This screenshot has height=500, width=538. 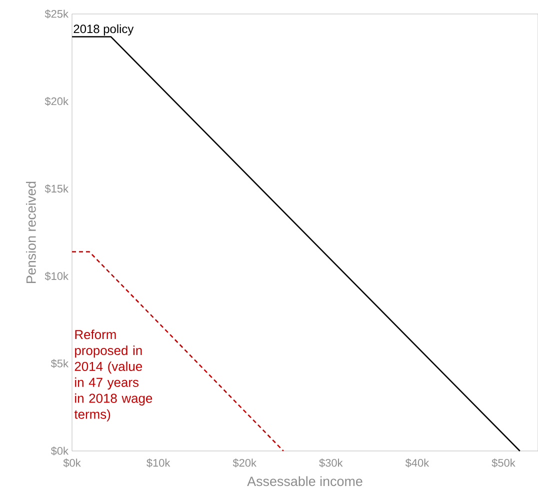 I want to click on series-label: 2018 policy, so click(x=104, y=30).